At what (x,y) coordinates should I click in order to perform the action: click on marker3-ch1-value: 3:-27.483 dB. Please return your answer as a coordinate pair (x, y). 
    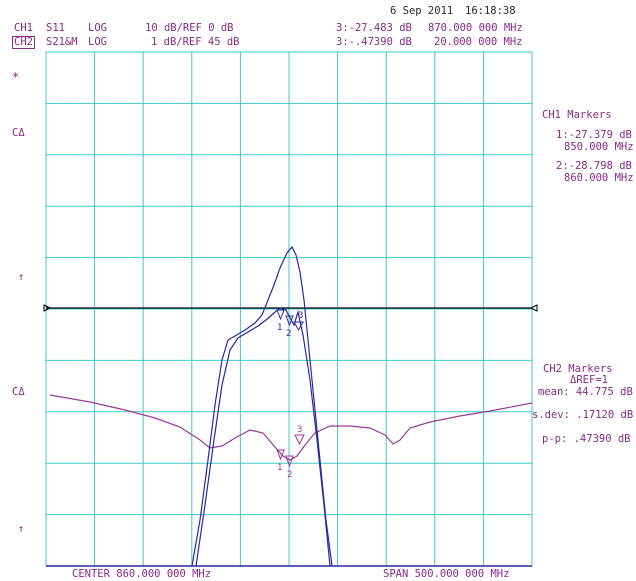
    Looking at the image, I should click on (374, 28).